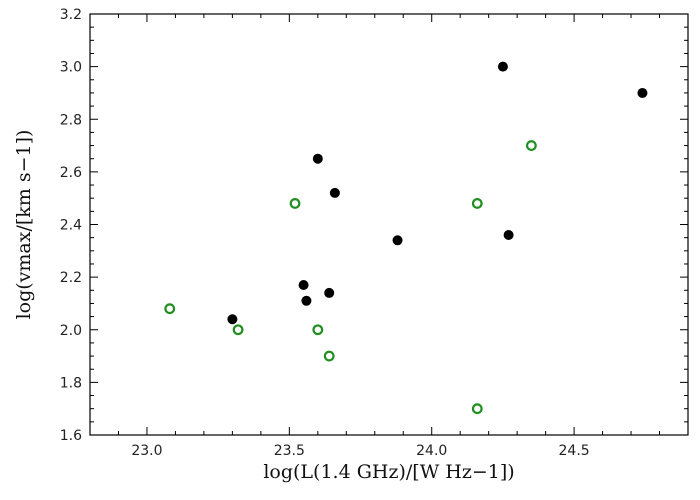  I want to click on x-tick-labels: 23.0 23.5 24.0 24.5, so click(360, 451).